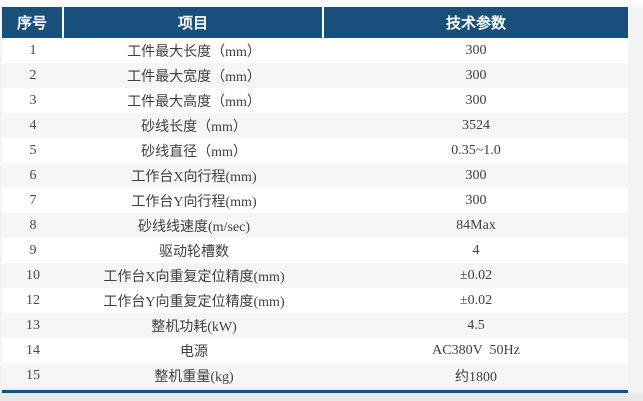  Describe the element at coordinates (194, 277) in the screenshot. I see `item-cell: 工作台X向重复定位精度(mm)` at that location.